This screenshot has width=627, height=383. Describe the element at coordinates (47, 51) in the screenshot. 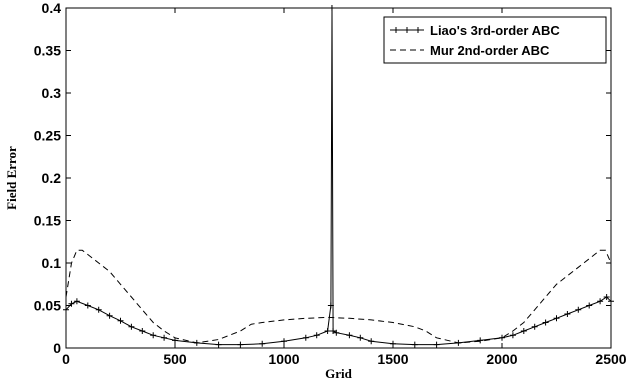

I see `y-tick-label: 0.35` at that location.